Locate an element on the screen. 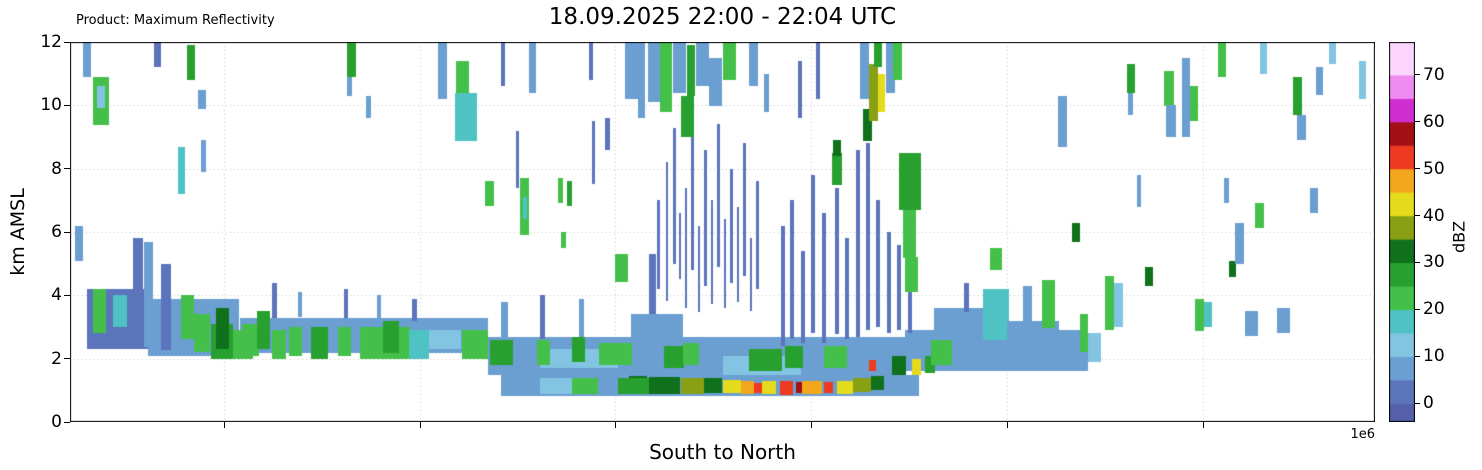  product-label: Product: Maximum Reflectivity is located at coordinates (175, 20).